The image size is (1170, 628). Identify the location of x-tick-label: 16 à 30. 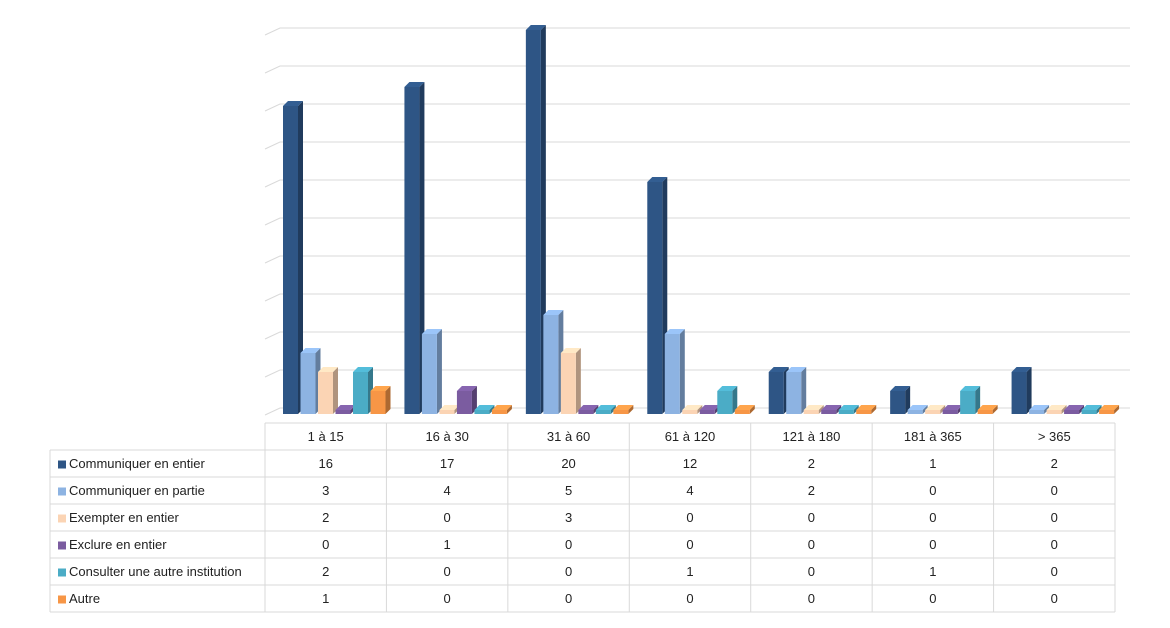
(446, 436).